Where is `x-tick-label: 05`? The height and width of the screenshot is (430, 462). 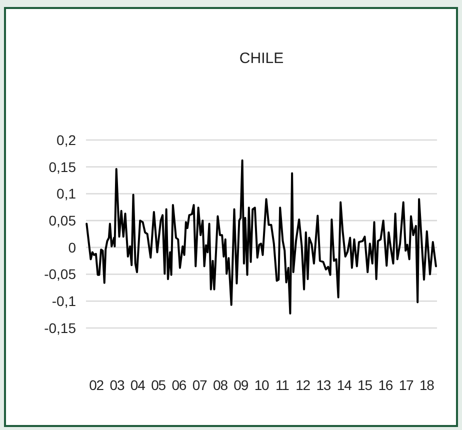 x-tick-label: 05 is located at coordinates (158, 385).